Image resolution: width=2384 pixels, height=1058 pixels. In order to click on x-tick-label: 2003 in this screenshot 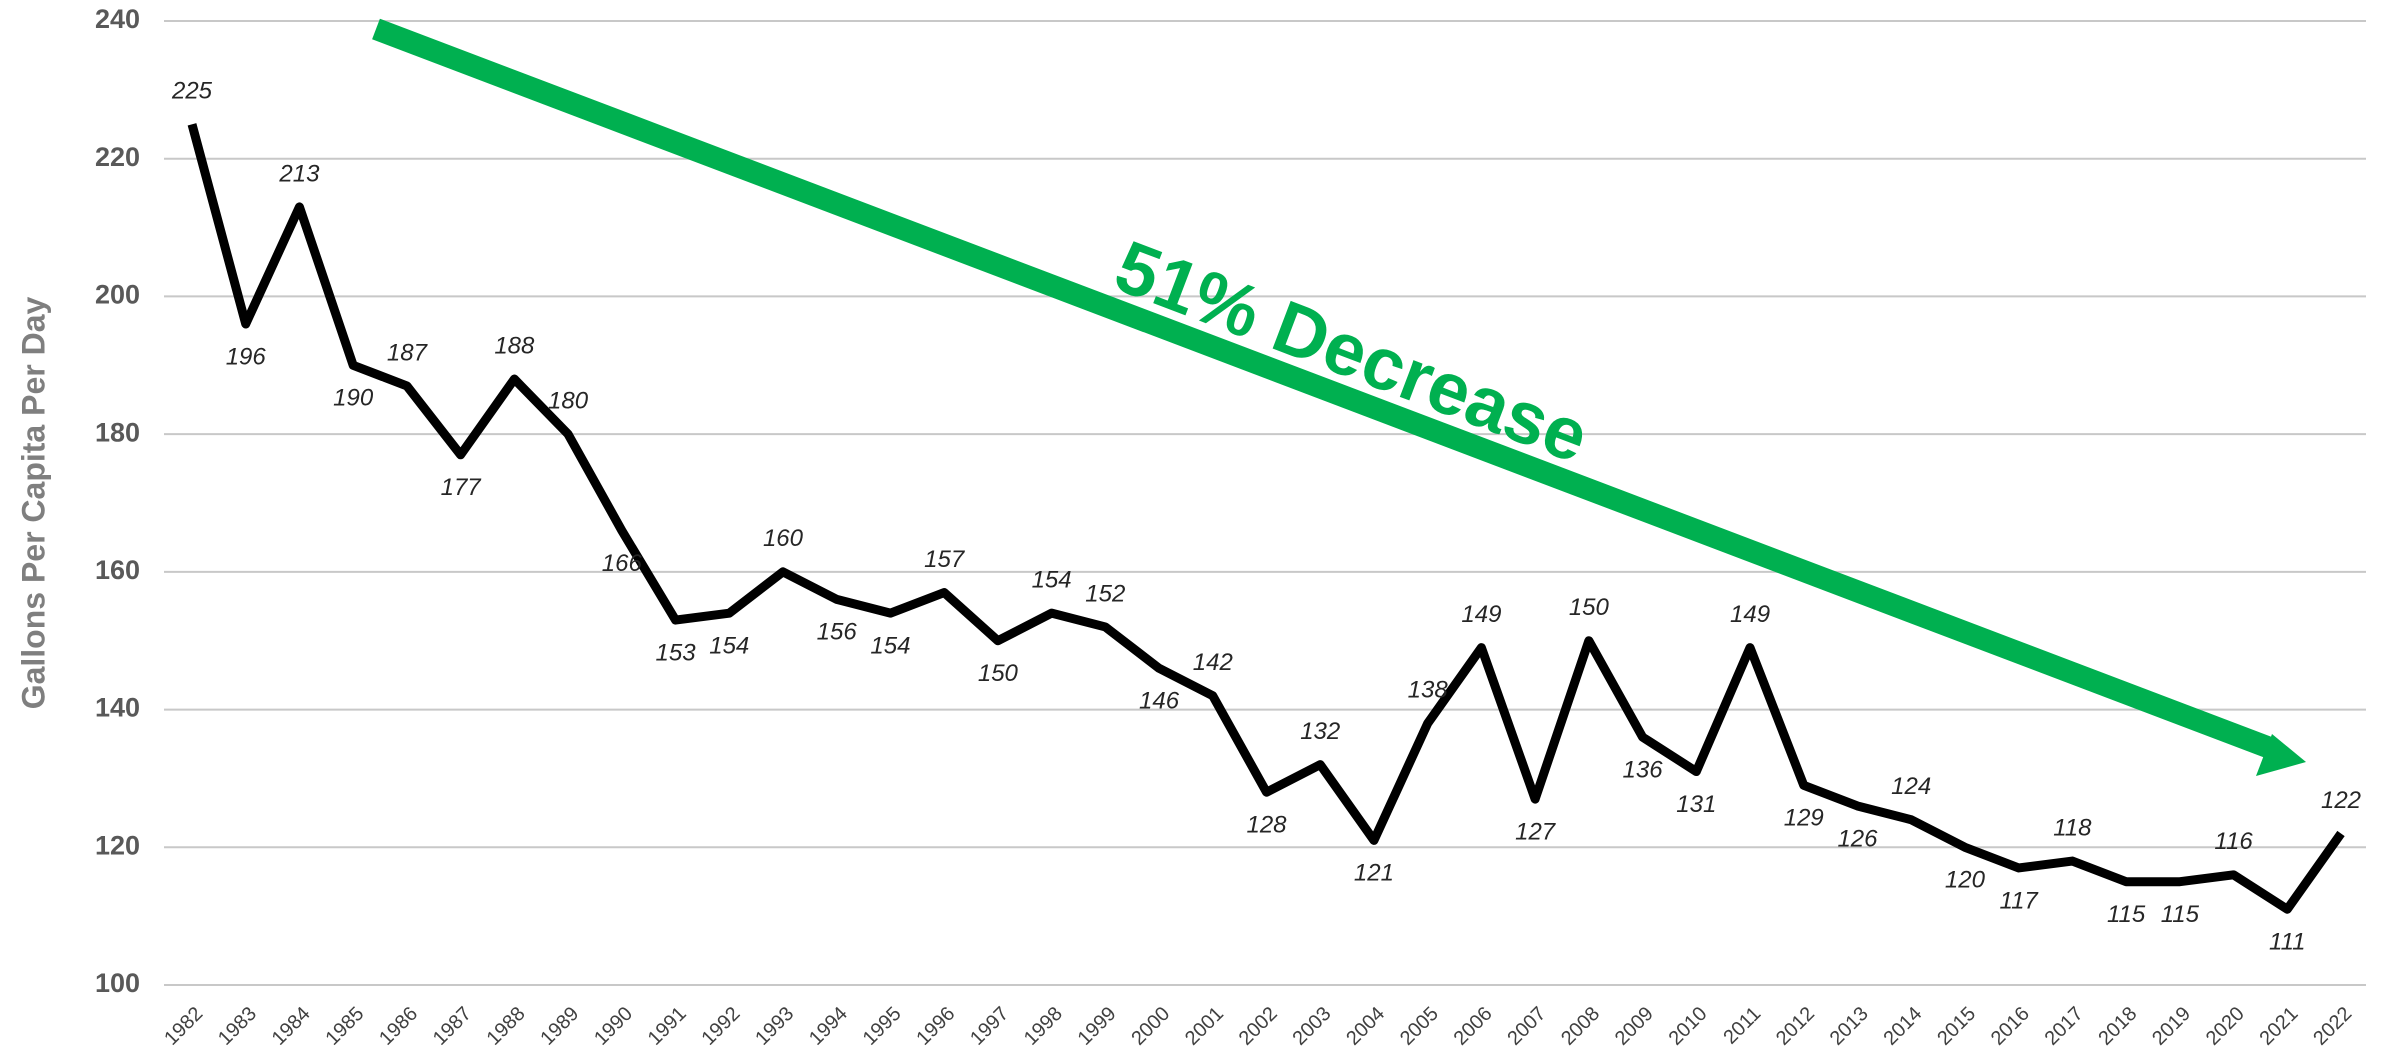, I will do `click(1311, 1026)`.